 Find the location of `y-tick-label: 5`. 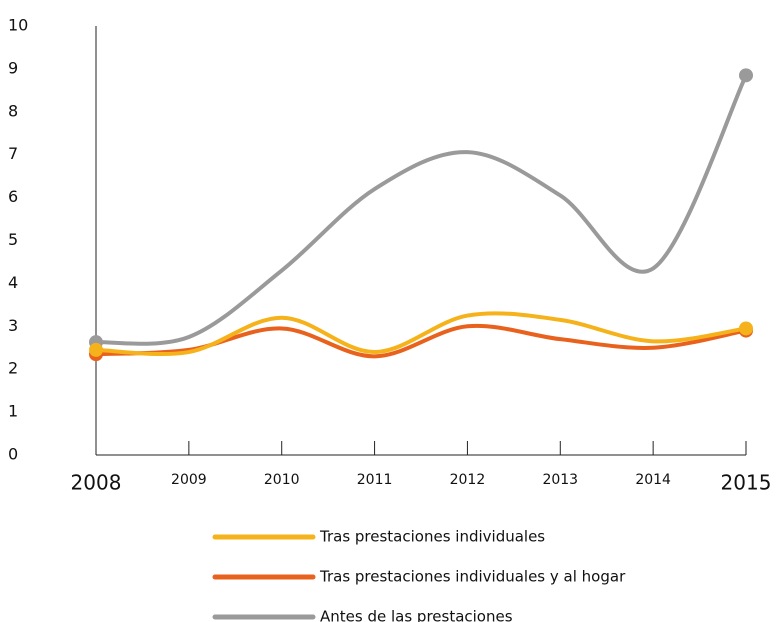

y-tick-label: 5 is located at coordinates (13, 239).